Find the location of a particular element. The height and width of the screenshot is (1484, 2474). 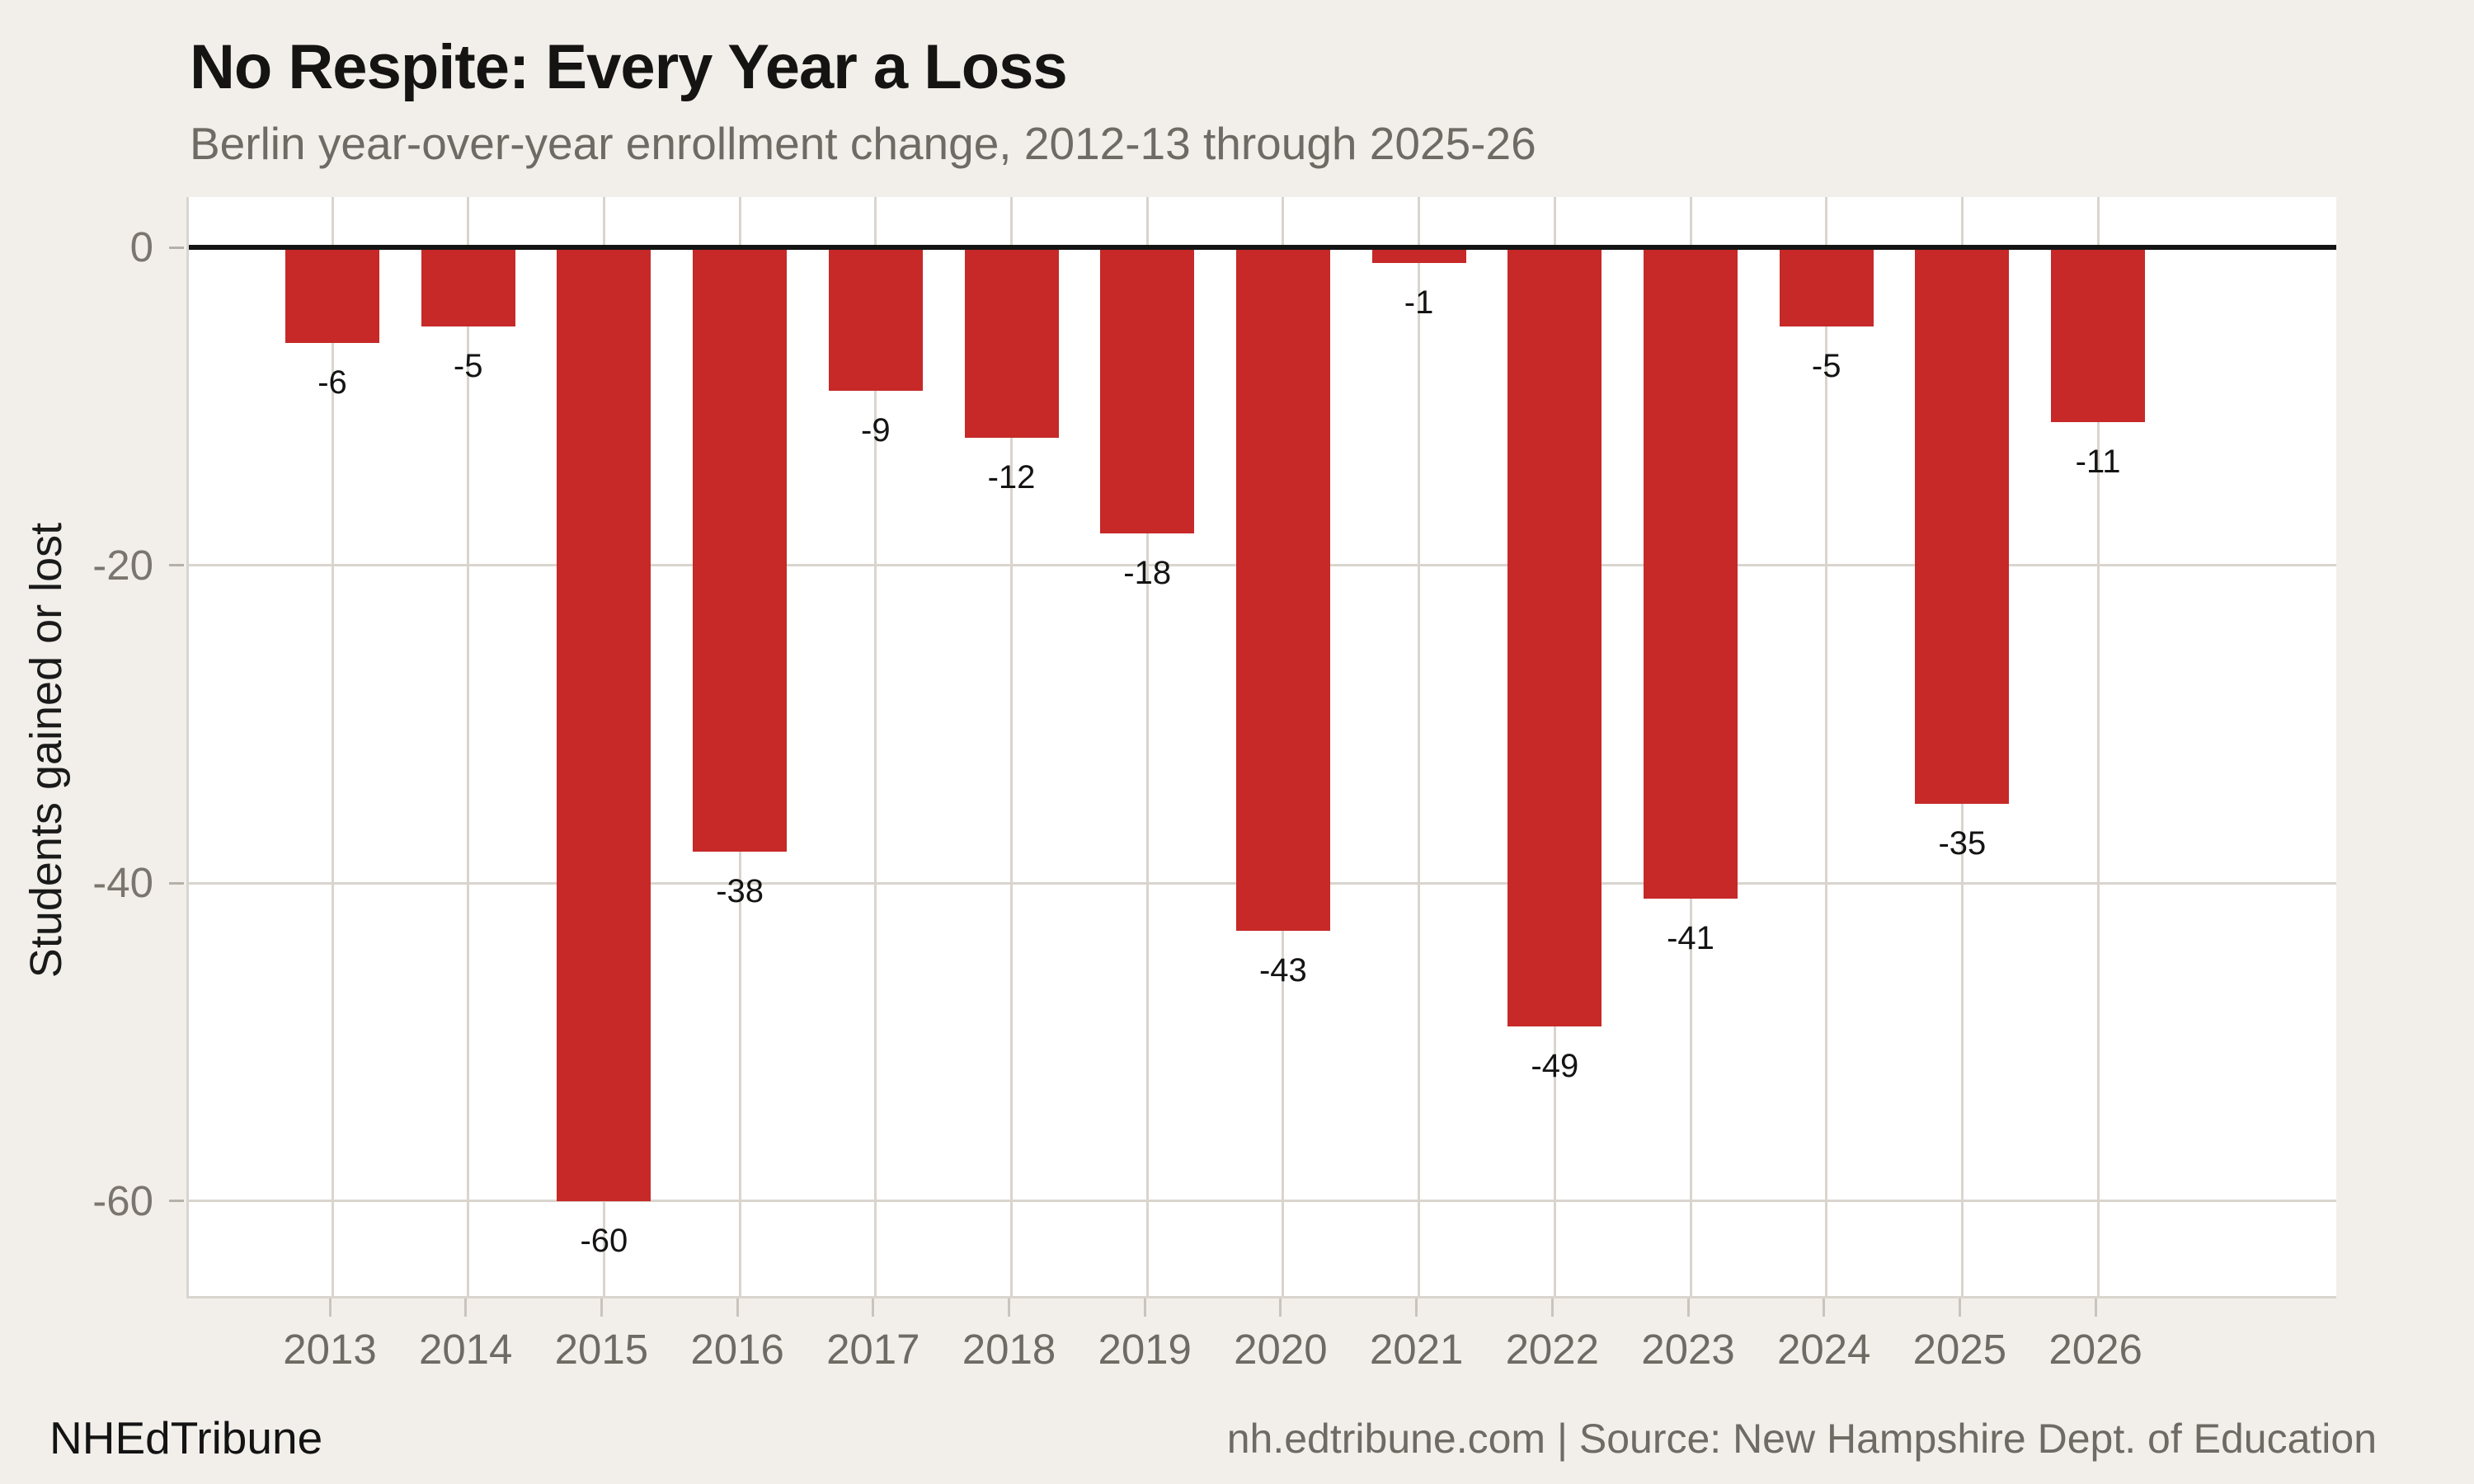

bar-2017 is located at coordinates (875, 319).